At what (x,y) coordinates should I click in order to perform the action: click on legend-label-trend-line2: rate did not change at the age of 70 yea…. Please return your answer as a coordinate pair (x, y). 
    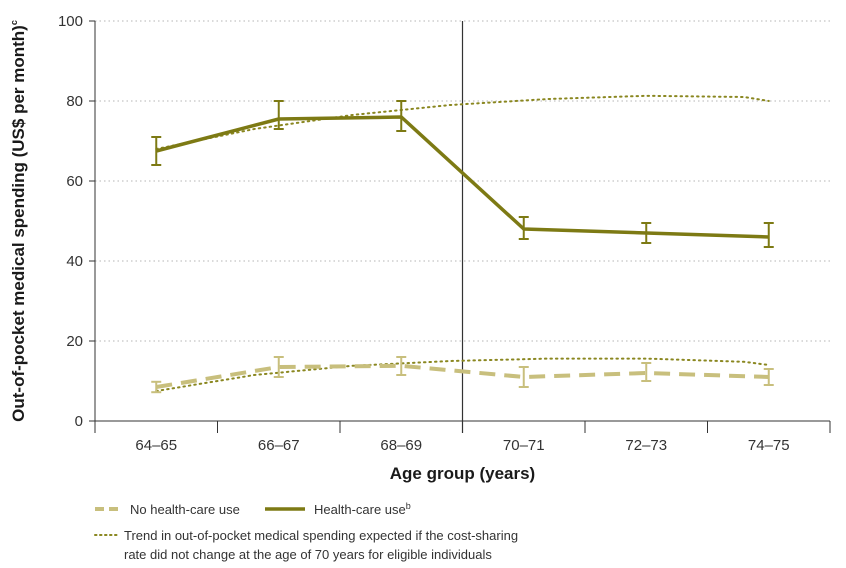
    Looking at the image, I should click on (308, 554).